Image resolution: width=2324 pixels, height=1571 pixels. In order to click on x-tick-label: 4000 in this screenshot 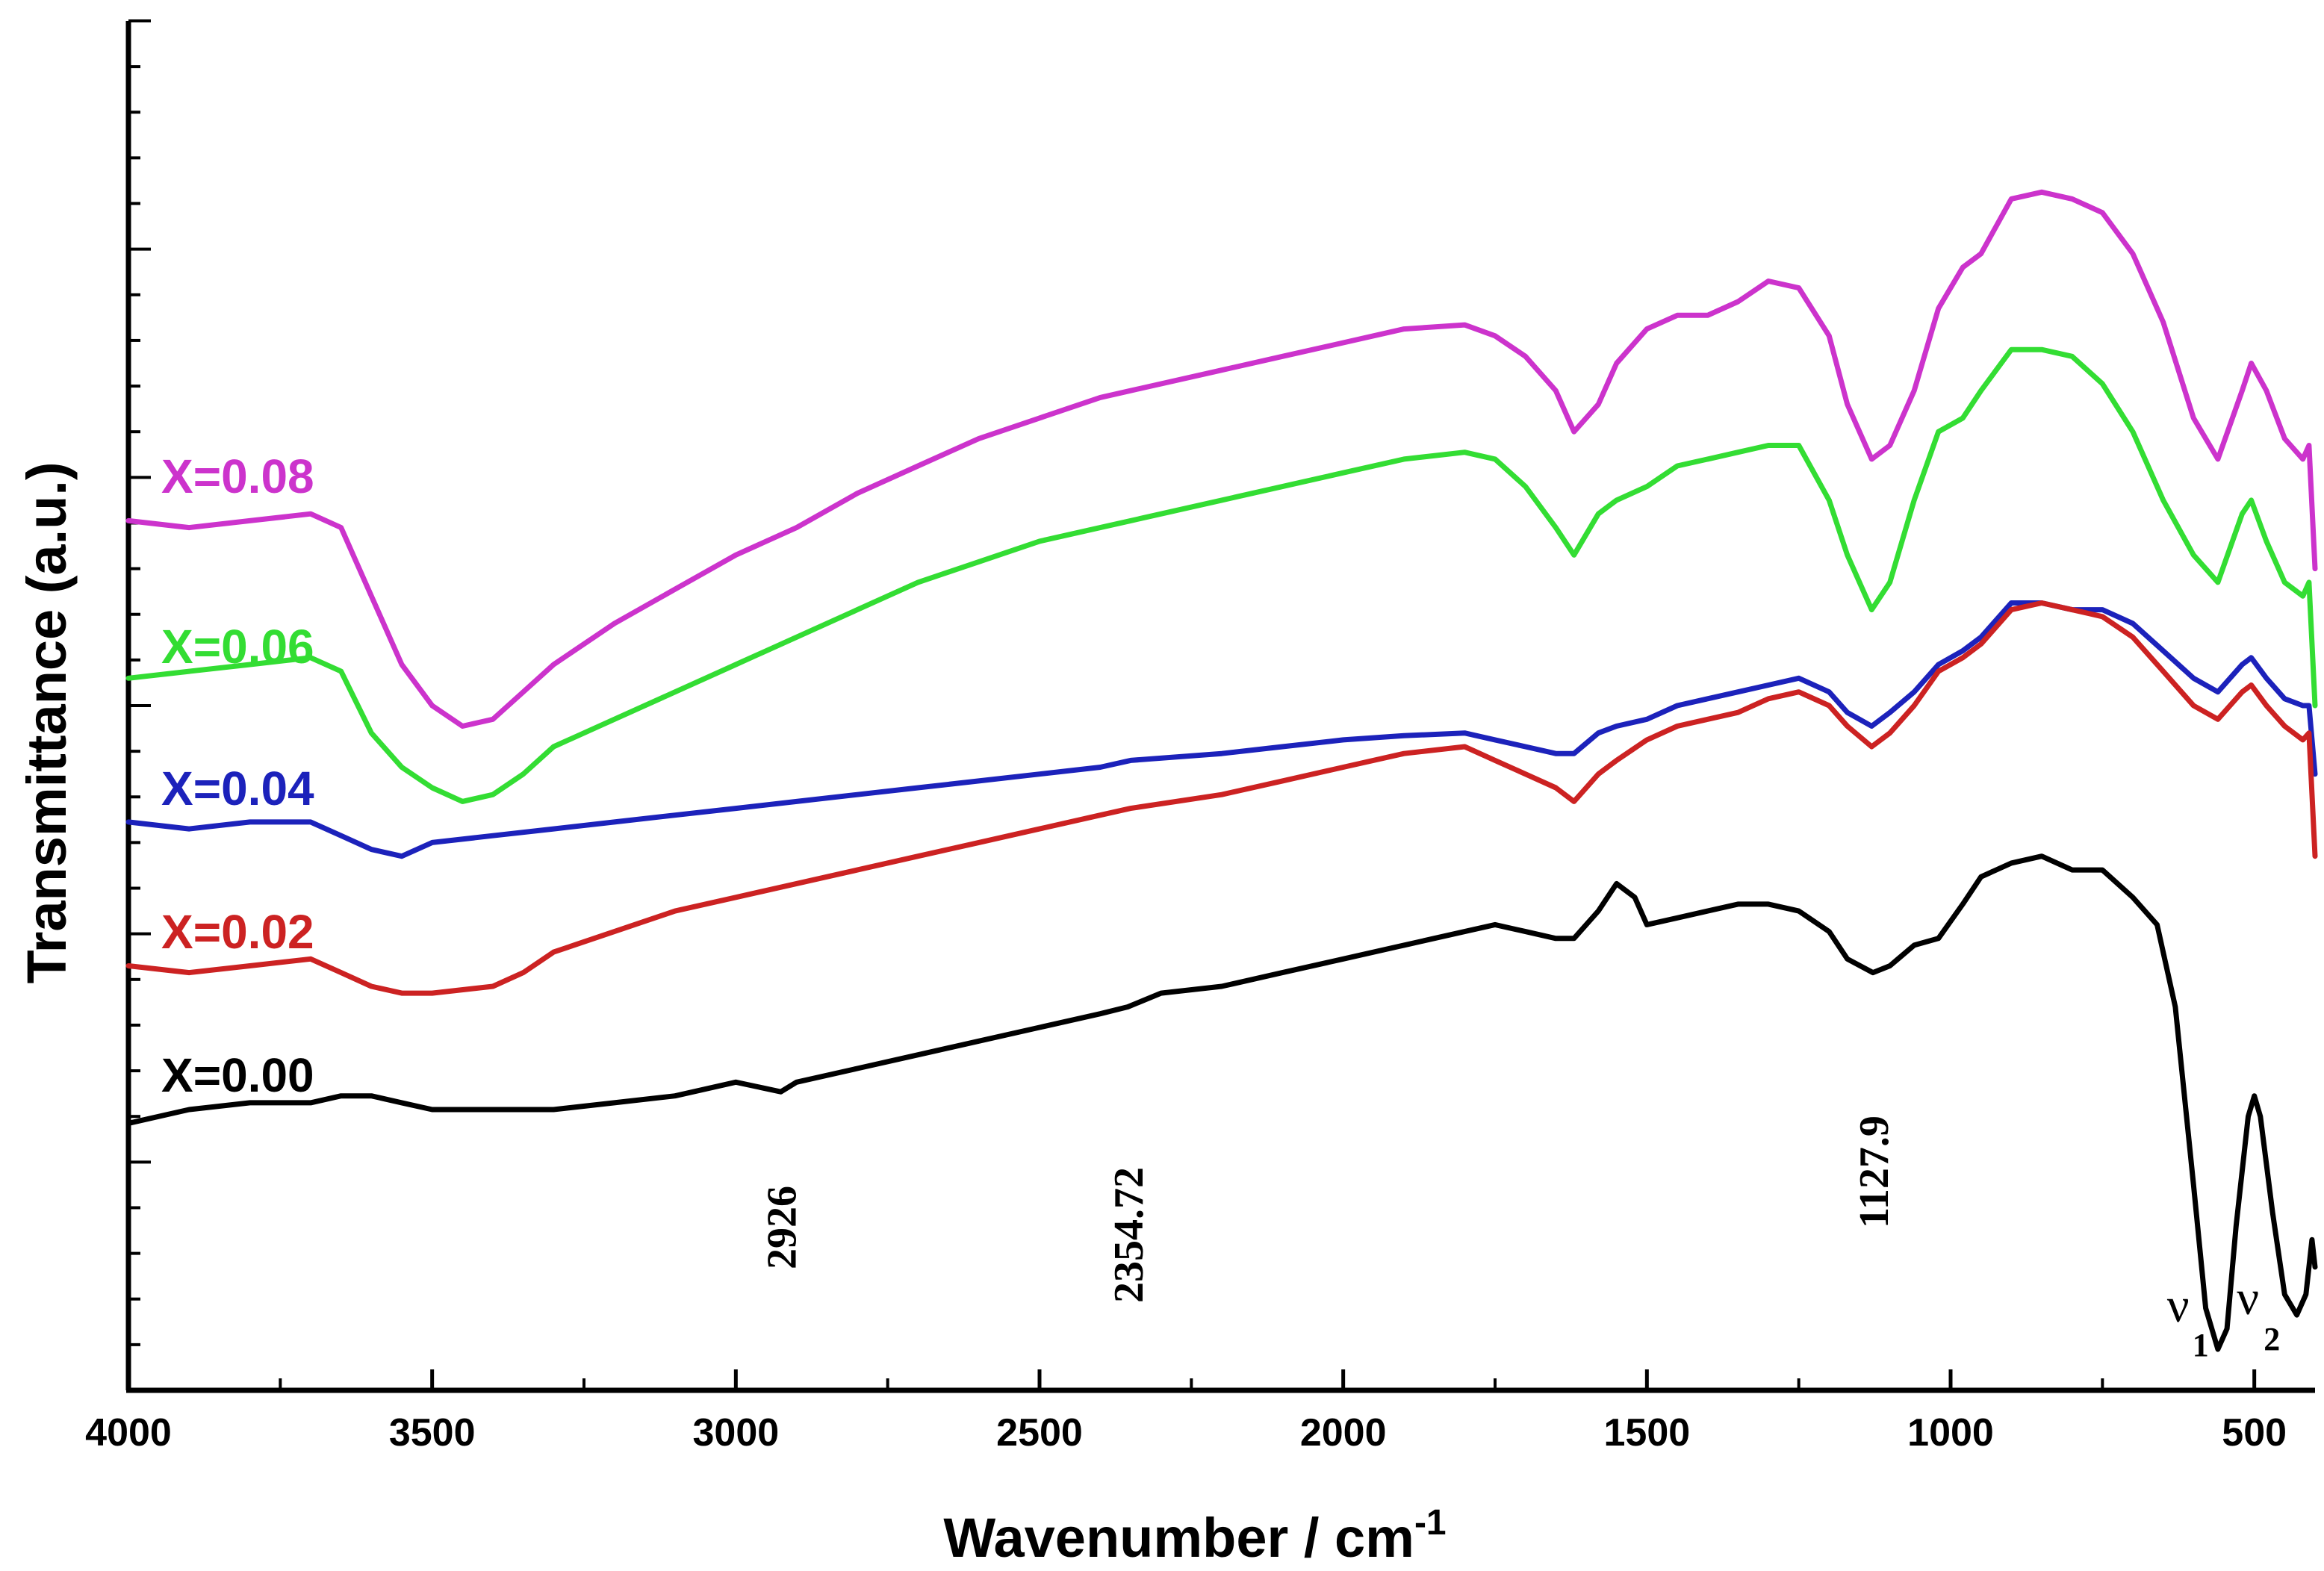, I will do `click(128, 1433)`.